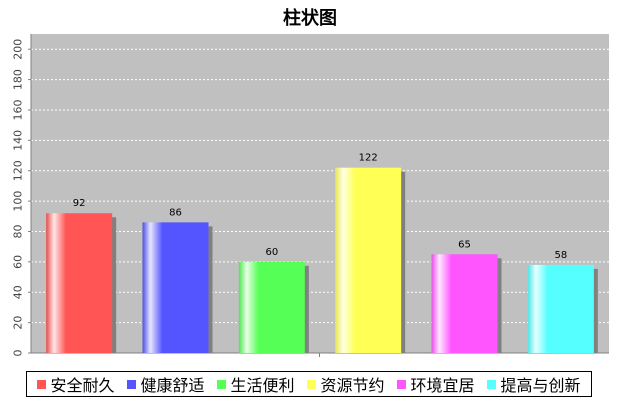 The height and width of the screenshot is (400, 620). I want to click on y-tick-label: 0, so click(18, 353).